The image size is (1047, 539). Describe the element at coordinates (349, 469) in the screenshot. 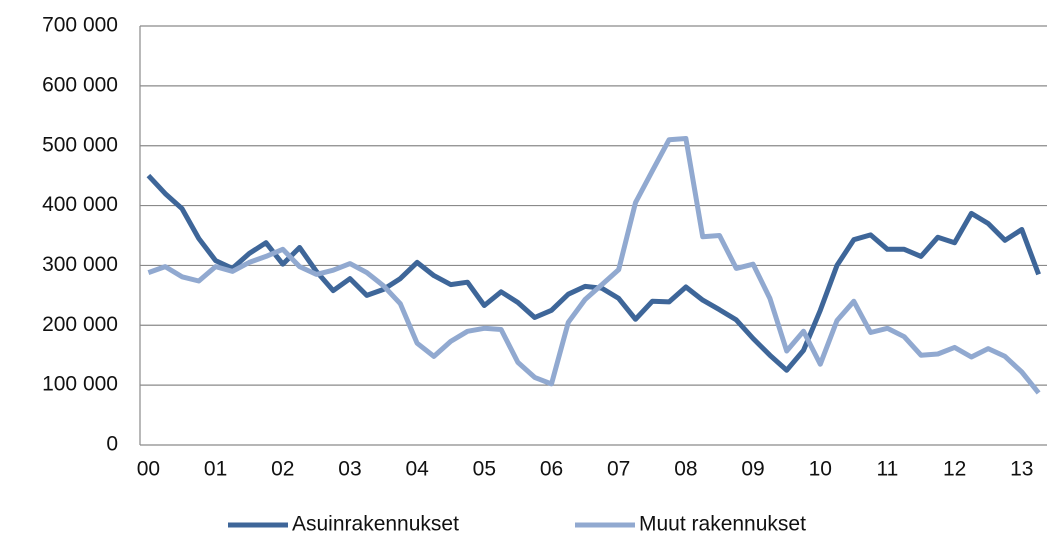

I see `x-tick-label: 03` at that location.